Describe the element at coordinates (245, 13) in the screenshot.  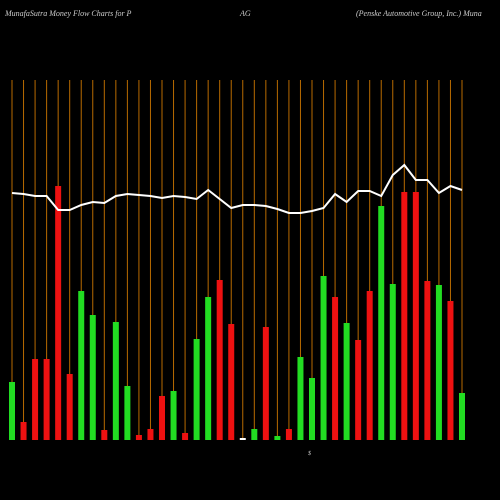
I see `chart-title: AG` at that location.